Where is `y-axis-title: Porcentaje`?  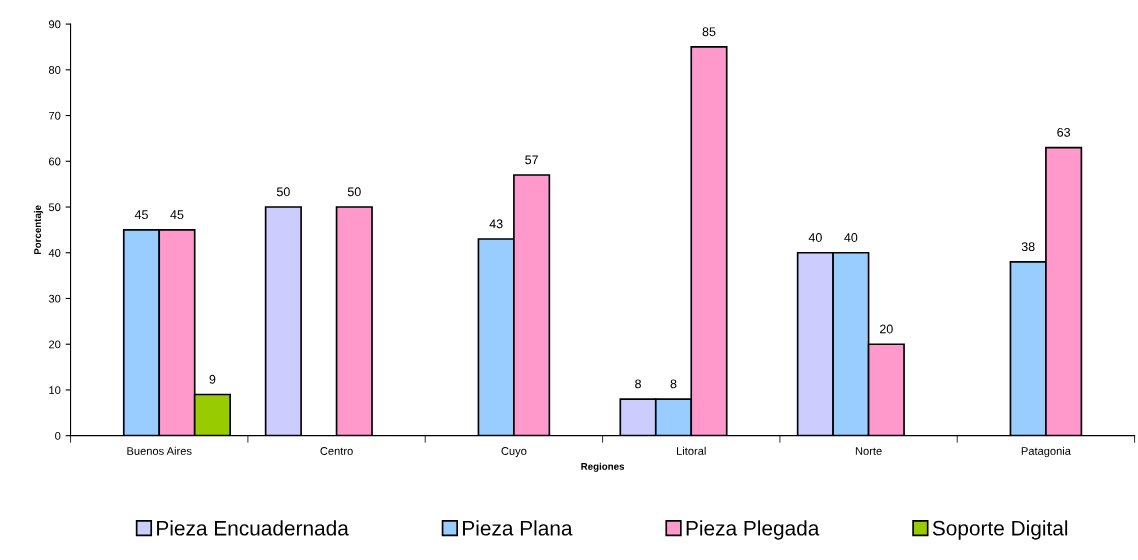 y-axis-title: Porcentaje is located at coordinates (38, 230).